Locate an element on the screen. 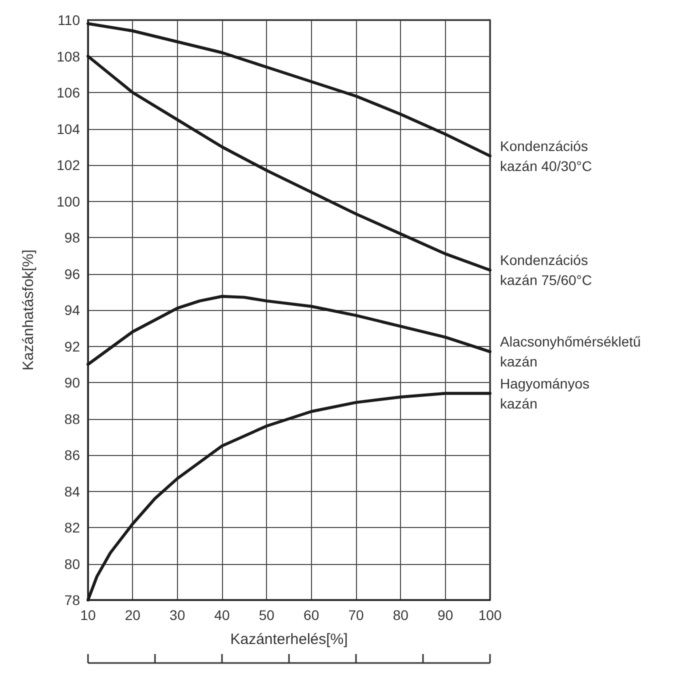 This screenshot has height=676, width=683. series-label: Alacsonyhőmérsékletű kazán is located at coordinates (571, 352).